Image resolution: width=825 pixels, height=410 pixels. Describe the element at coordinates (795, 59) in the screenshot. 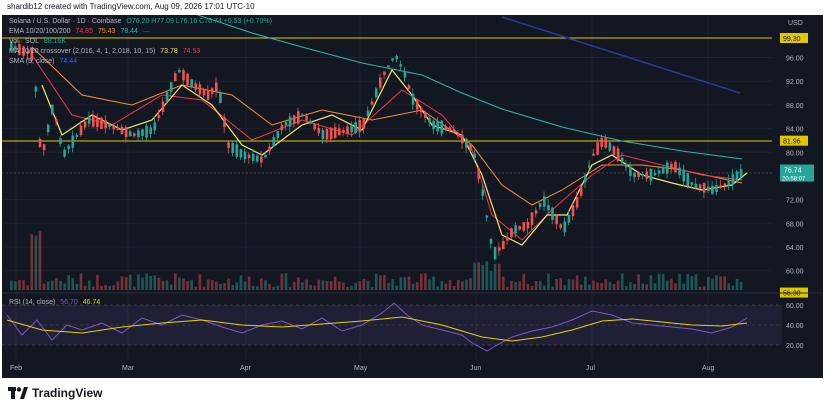

I see `price-axis-label: 96.00` at that location.